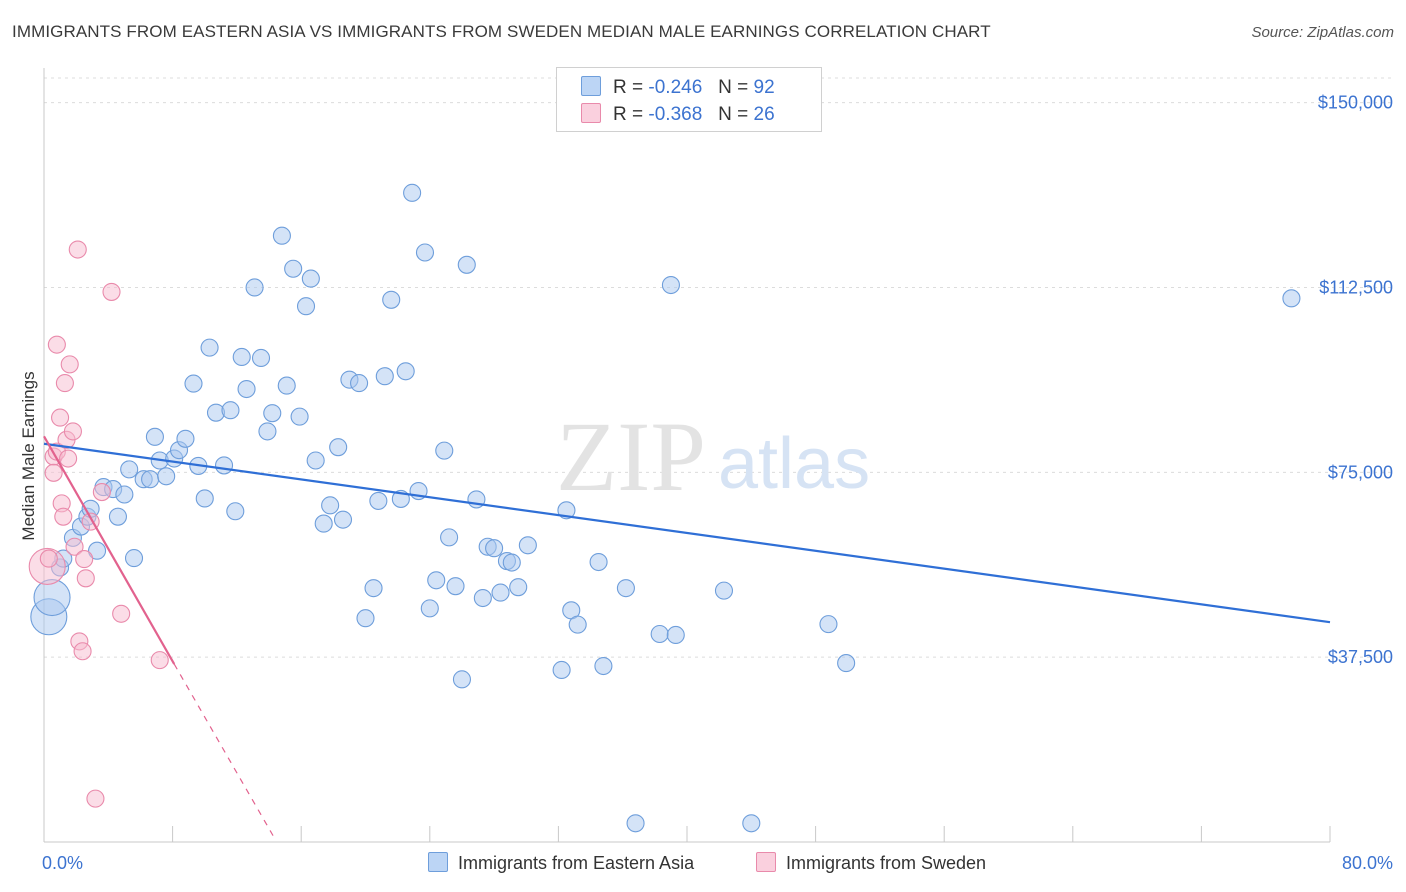 This screenshot has width=1406, height=892. Describe the element at coordinates (28, 455) in the screenshot. I see `y-axis-label: Median Male Earnings` at that location.